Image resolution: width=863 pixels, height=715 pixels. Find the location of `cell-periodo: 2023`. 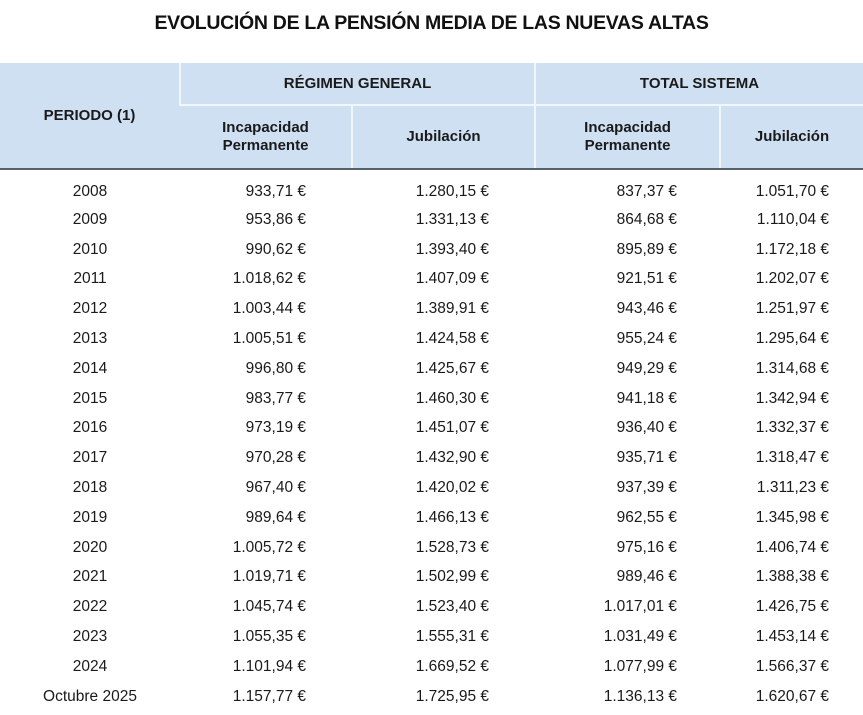

cell-periodo: 2023 is located at coordinates (90, 637).